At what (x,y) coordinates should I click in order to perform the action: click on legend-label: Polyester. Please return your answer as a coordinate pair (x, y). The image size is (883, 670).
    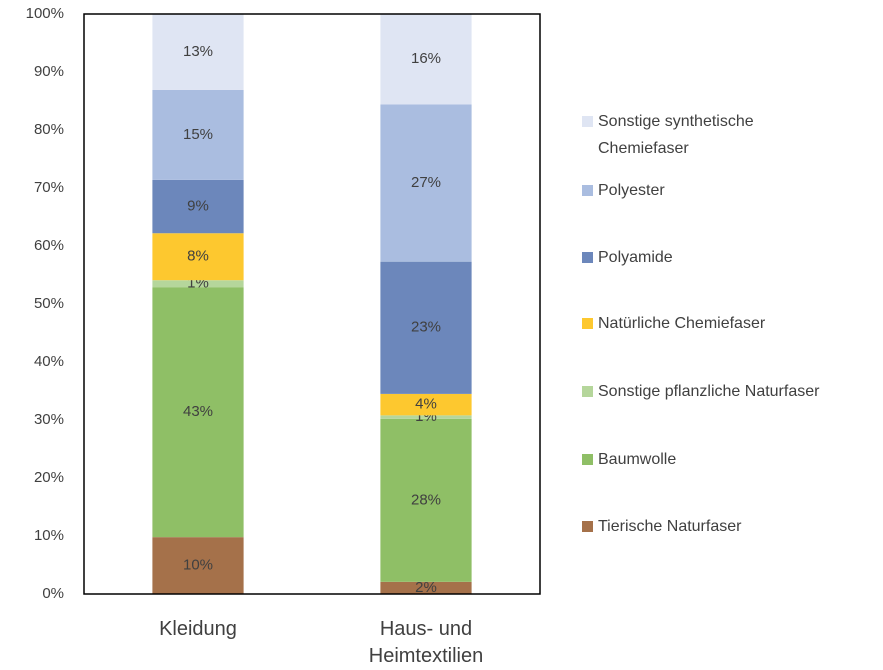
    Looking at the image, I should click on (631, 190).